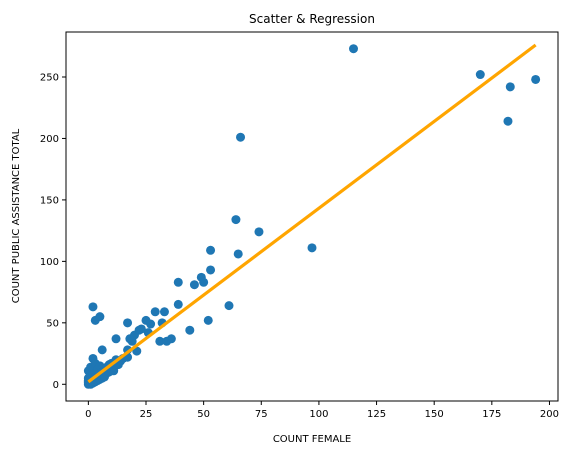  What do you see at coordinates (56, 385) in the screenshot?
I see `y-tick-label: 0` at bounding box center [56, 385].